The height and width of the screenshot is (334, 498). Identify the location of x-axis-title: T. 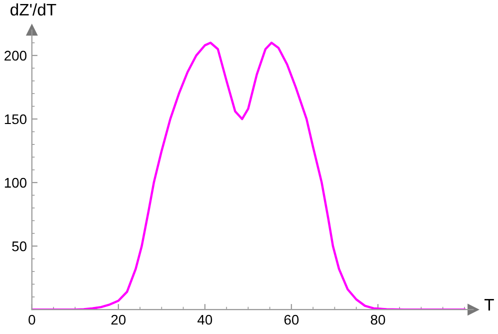
(489, 305).